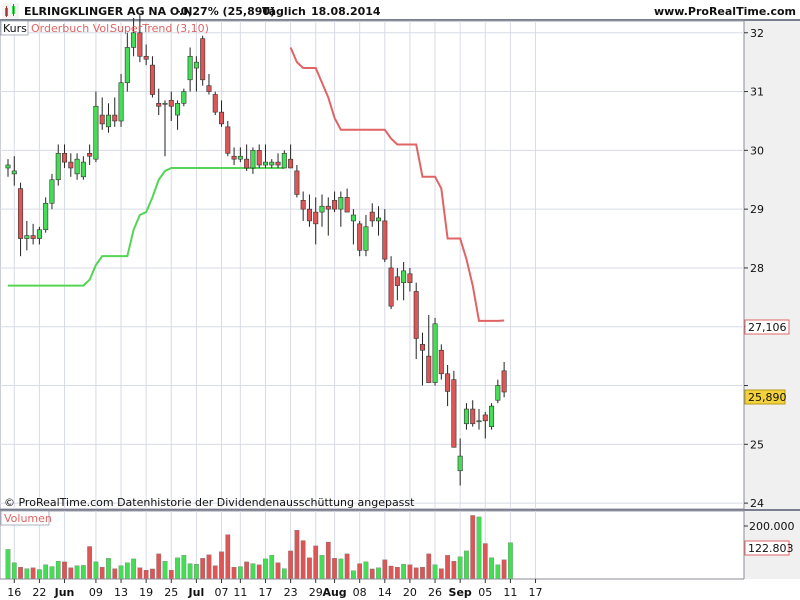 This screenshot has height=600, width=800. What do you see at coordinates (64, 592) in the screenshot?
I see `x-tick-label: Jun` at bounding box center [64, 592].